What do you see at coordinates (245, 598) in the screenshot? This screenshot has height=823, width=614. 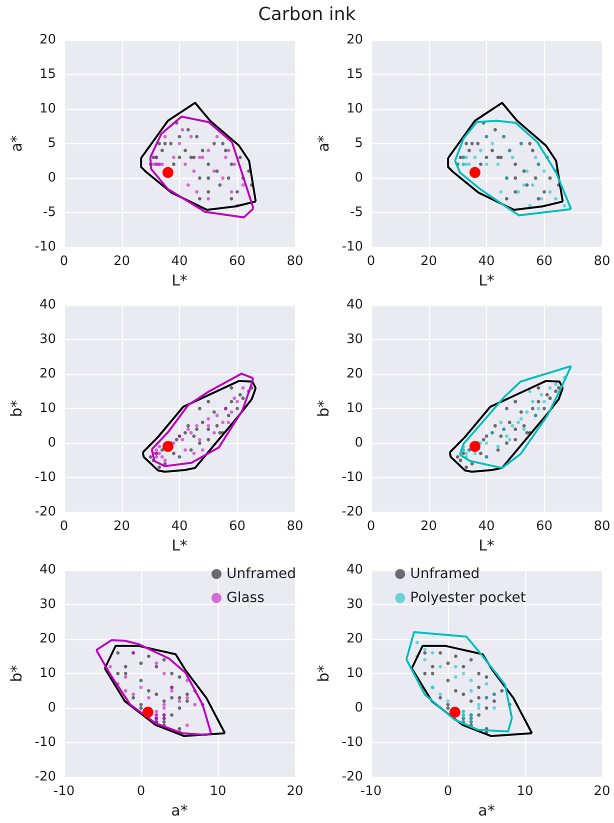 I see `legend-label: Glass` at bounding box center [245, 598].